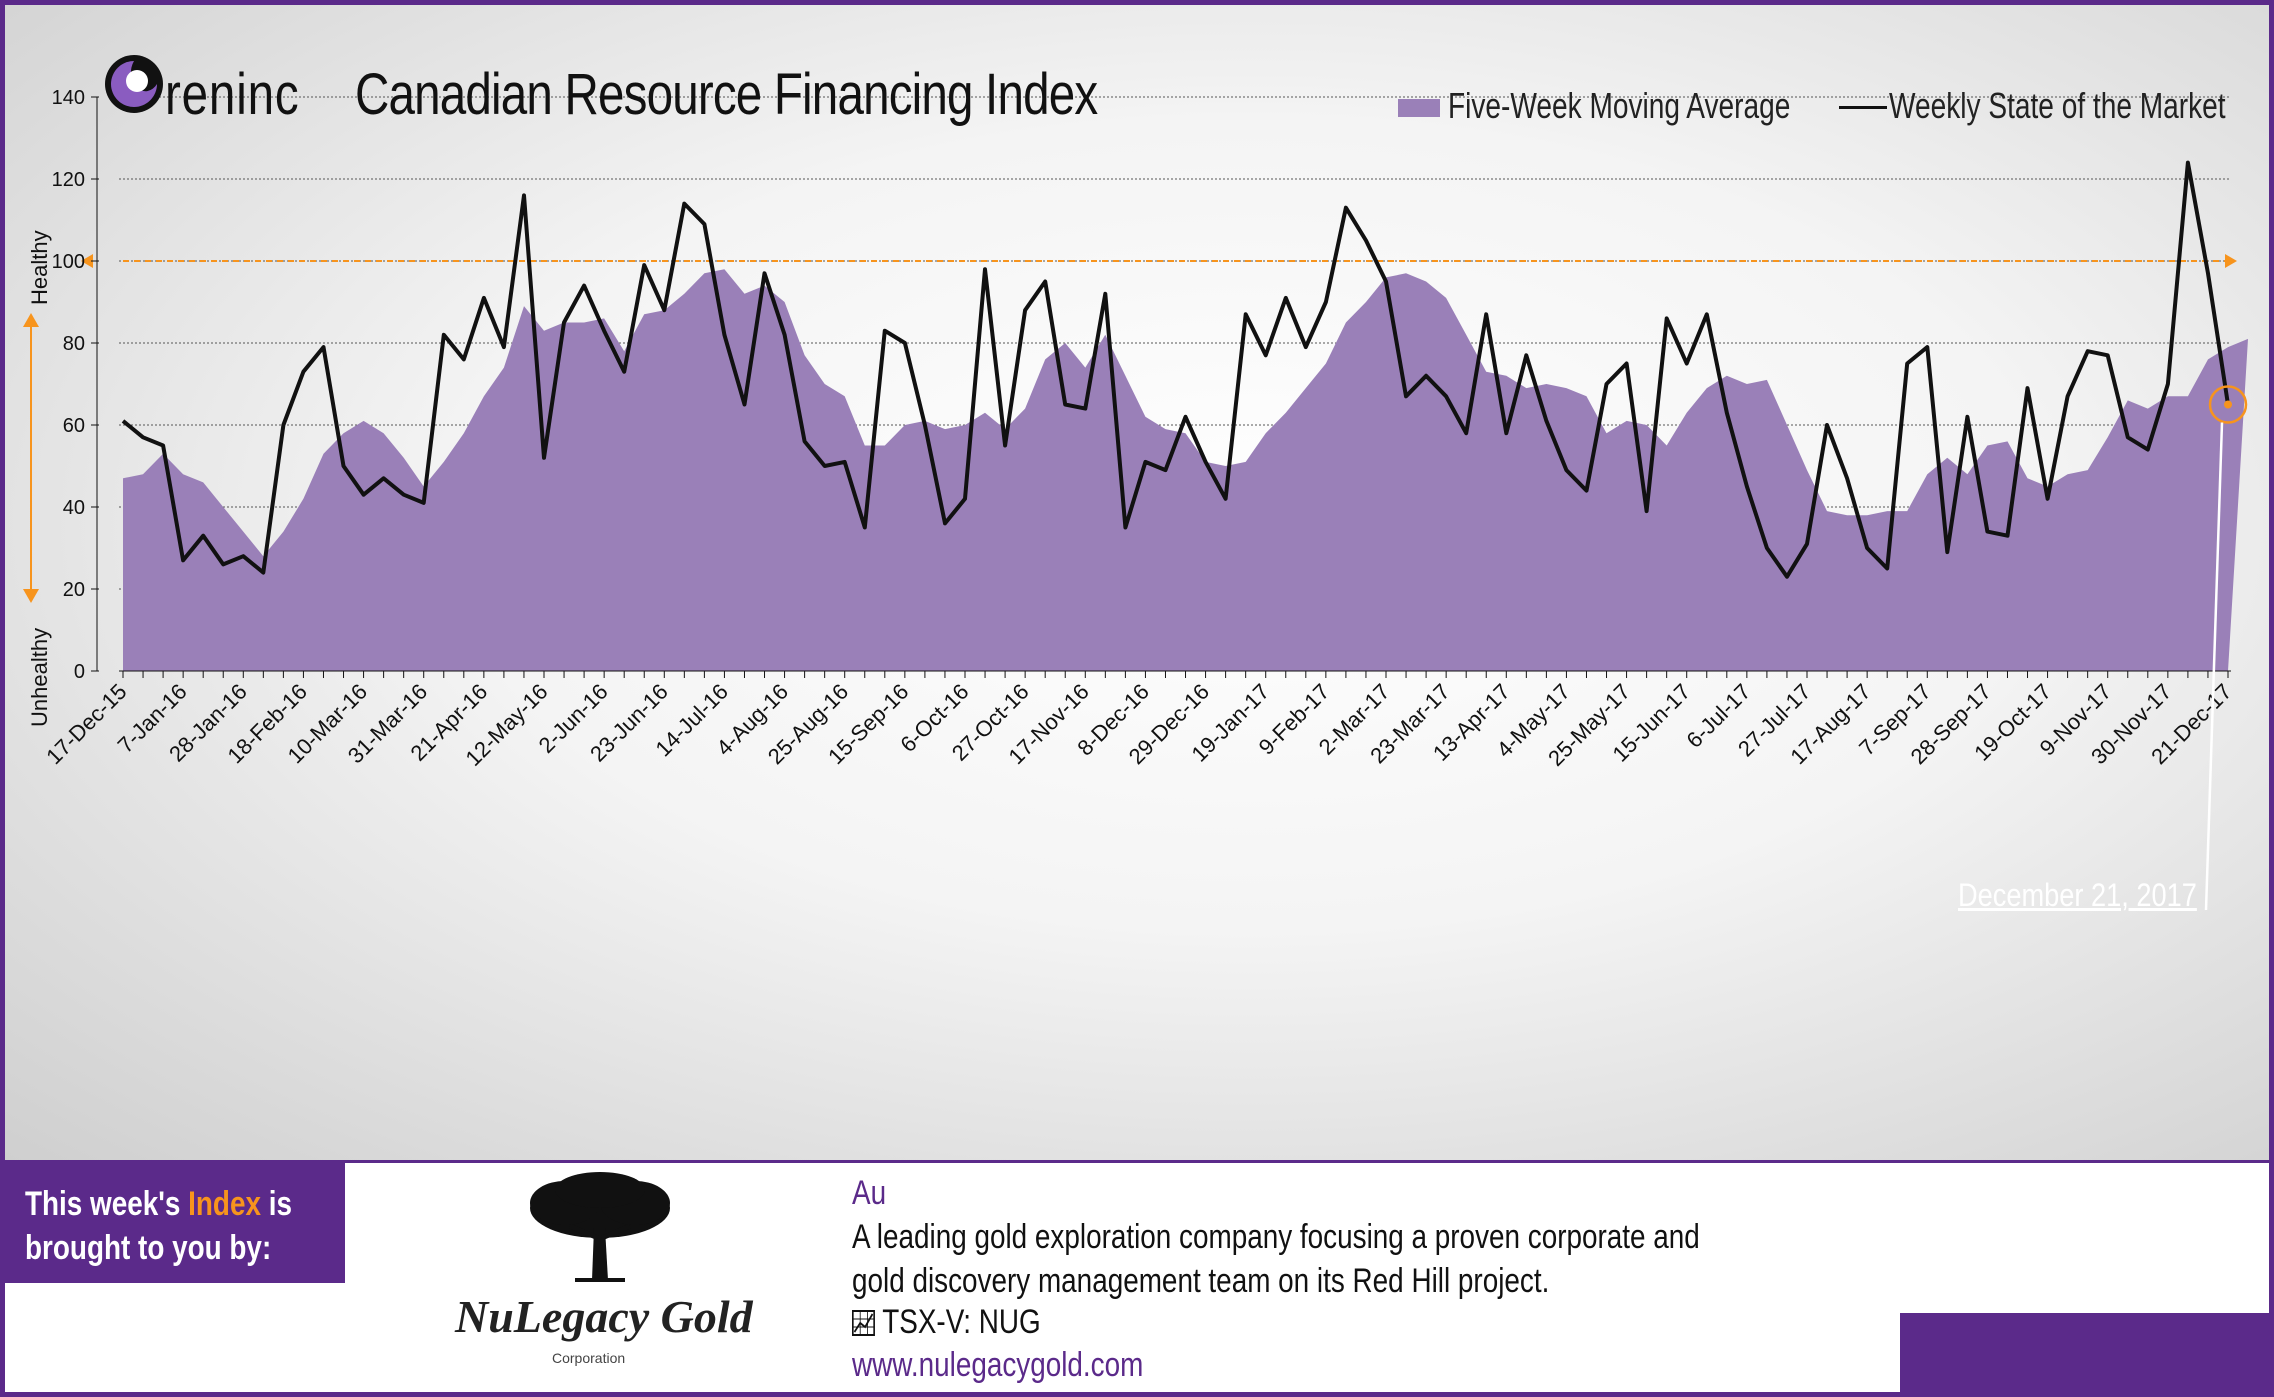 This screenshot has width=2274, height=1397. I want to click on sponsor-intro-line2: brought to you by:, so click(148, 1248).